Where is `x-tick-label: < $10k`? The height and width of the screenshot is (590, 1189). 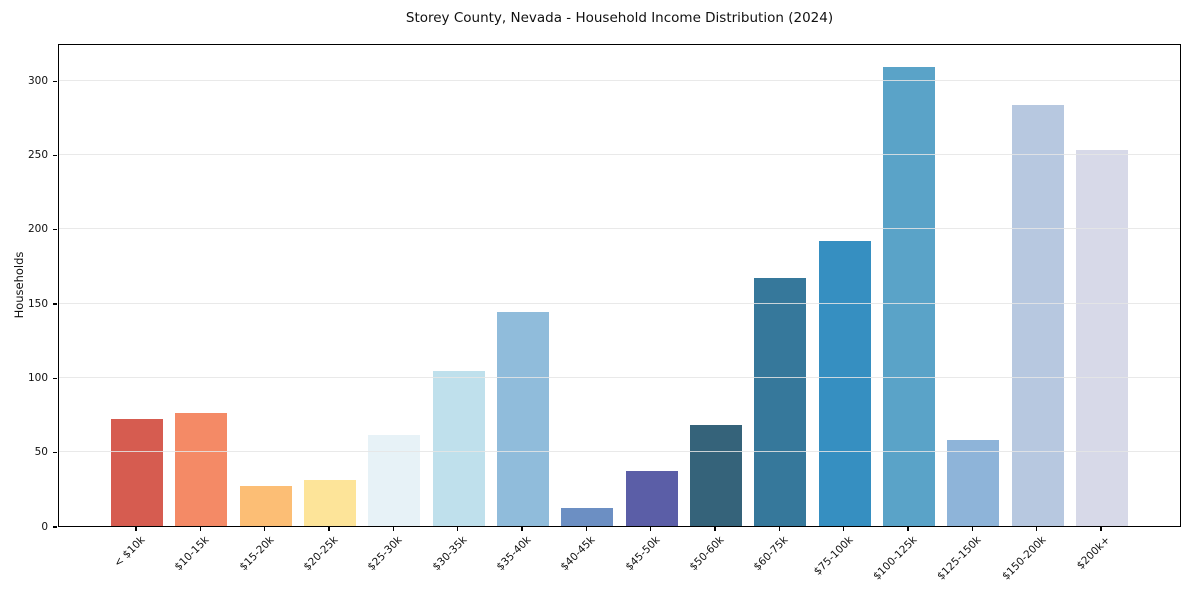
x-tick-label: < $10k is located at coordinates (129, 552).